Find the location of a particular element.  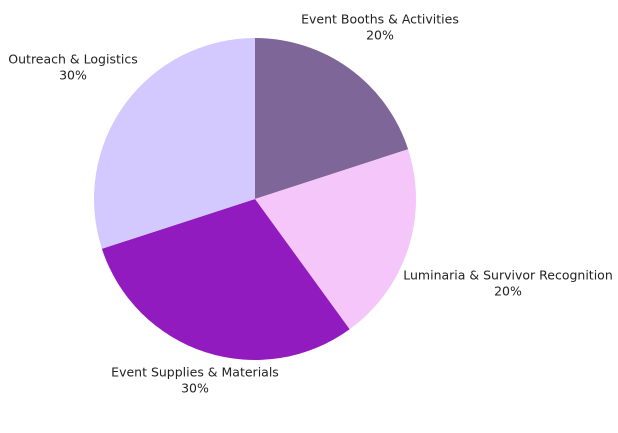

slice-label: Luminaria & Survivor Recognition is located at coordinates (508, 275).